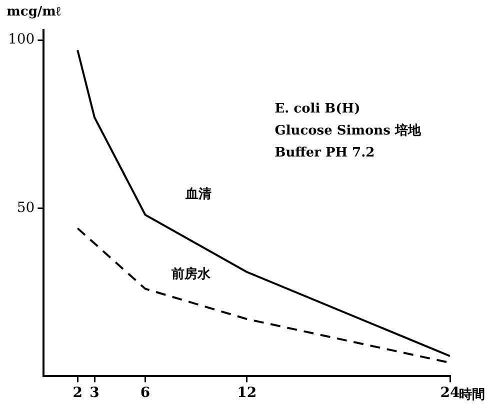 Image resolution: width=488 pixels, height=407 pixels. What do you see at coordinates (33, 12) in the screenshot?
I see `y-axis-title: mcg/mℓ` at bounding box center [33, 12].